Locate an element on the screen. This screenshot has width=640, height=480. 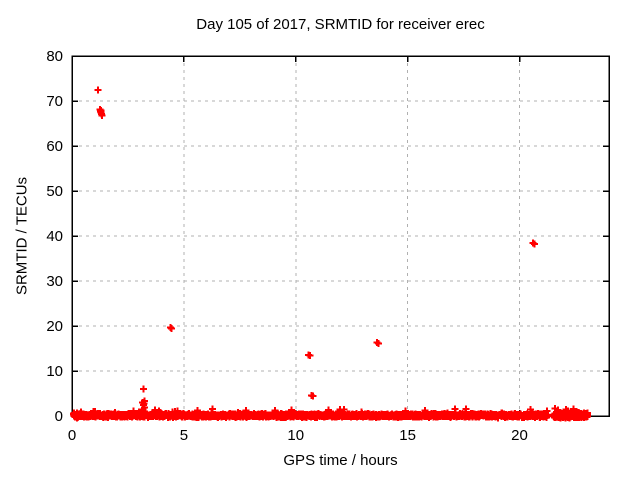
y-tick-label: 30 is located at coordinates (54, 281).